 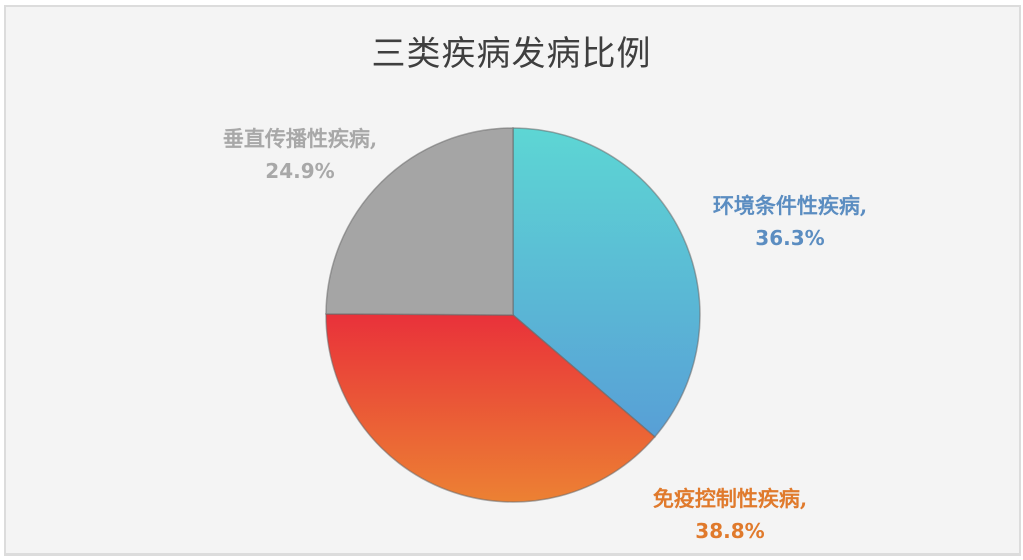 What do you see at coordinates (490, 408) in the screenshot?
I see `pie-slice-immune` at bounding box center [490, 408].